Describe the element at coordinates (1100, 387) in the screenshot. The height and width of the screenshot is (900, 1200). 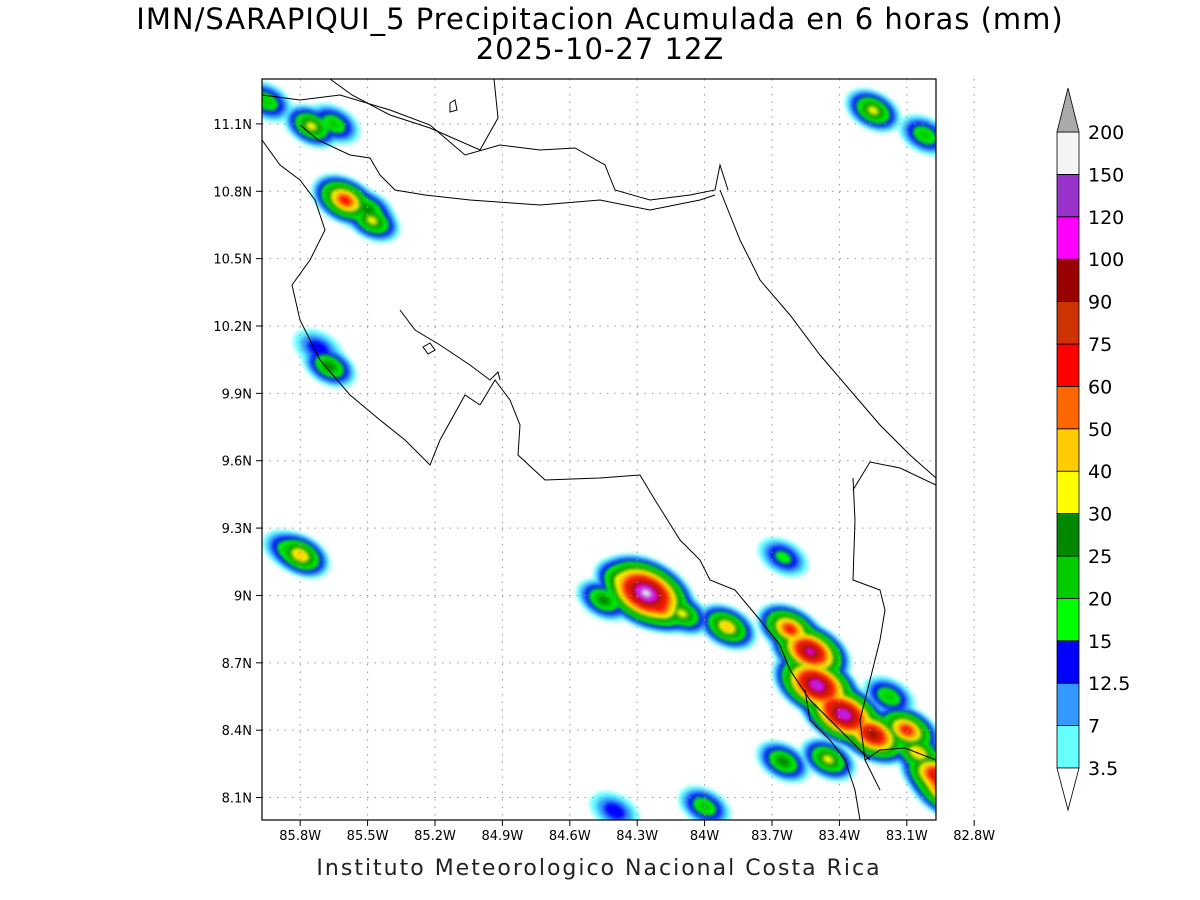
I see `colorbar-label-9: 60` at that location.